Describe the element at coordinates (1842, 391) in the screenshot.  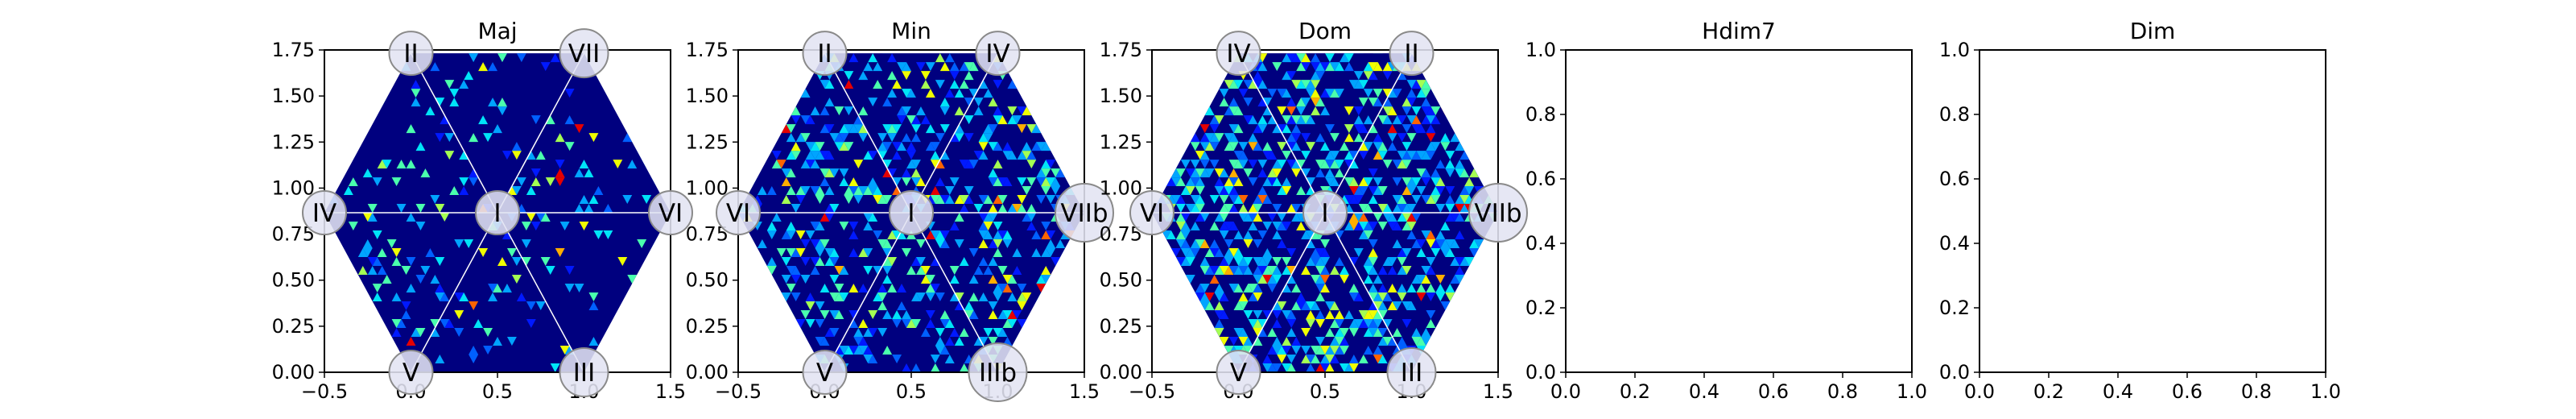
I see `x-tick-label: 0.8` at that location.